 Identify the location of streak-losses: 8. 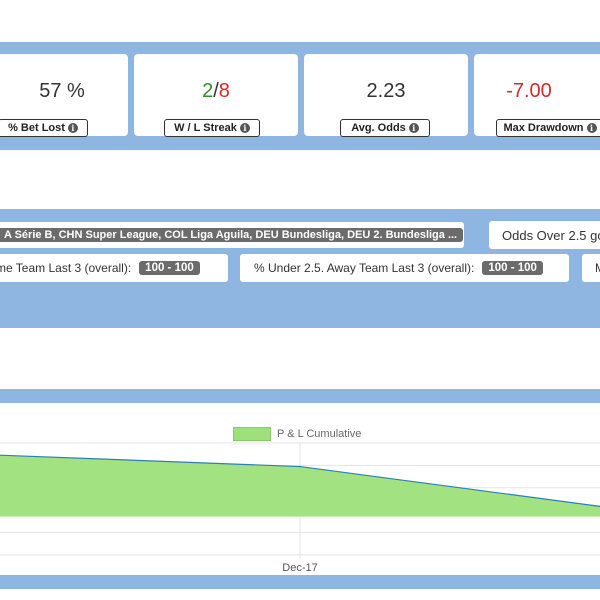
(224, 91).